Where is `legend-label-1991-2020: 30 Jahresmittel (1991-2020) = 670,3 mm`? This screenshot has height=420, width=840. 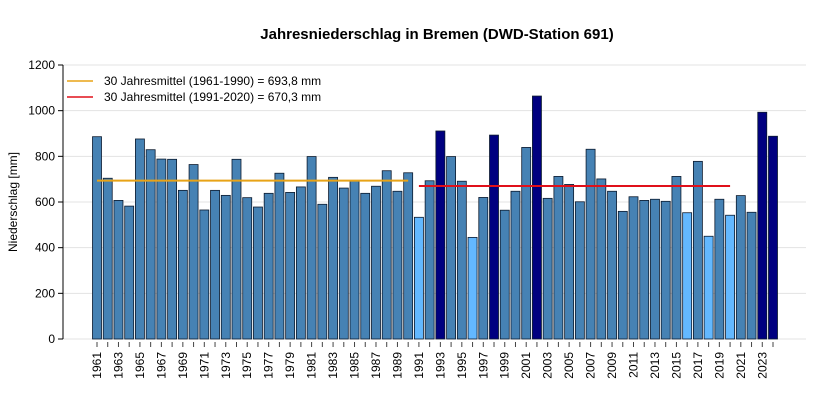 legend-label-1991-2020: 30 Jahresmittel (1991-2020) = 670,3 mm is located at coordinates (212, 97).